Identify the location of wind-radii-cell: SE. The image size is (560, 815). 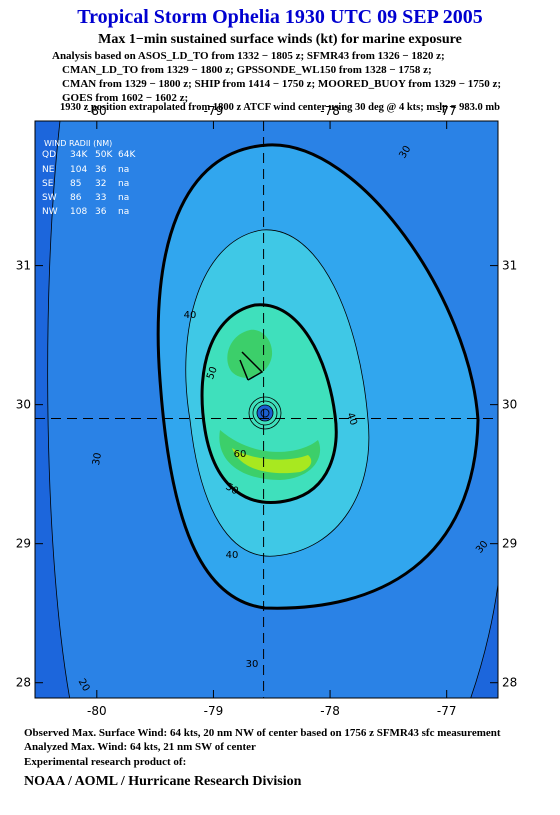
(48, 184).